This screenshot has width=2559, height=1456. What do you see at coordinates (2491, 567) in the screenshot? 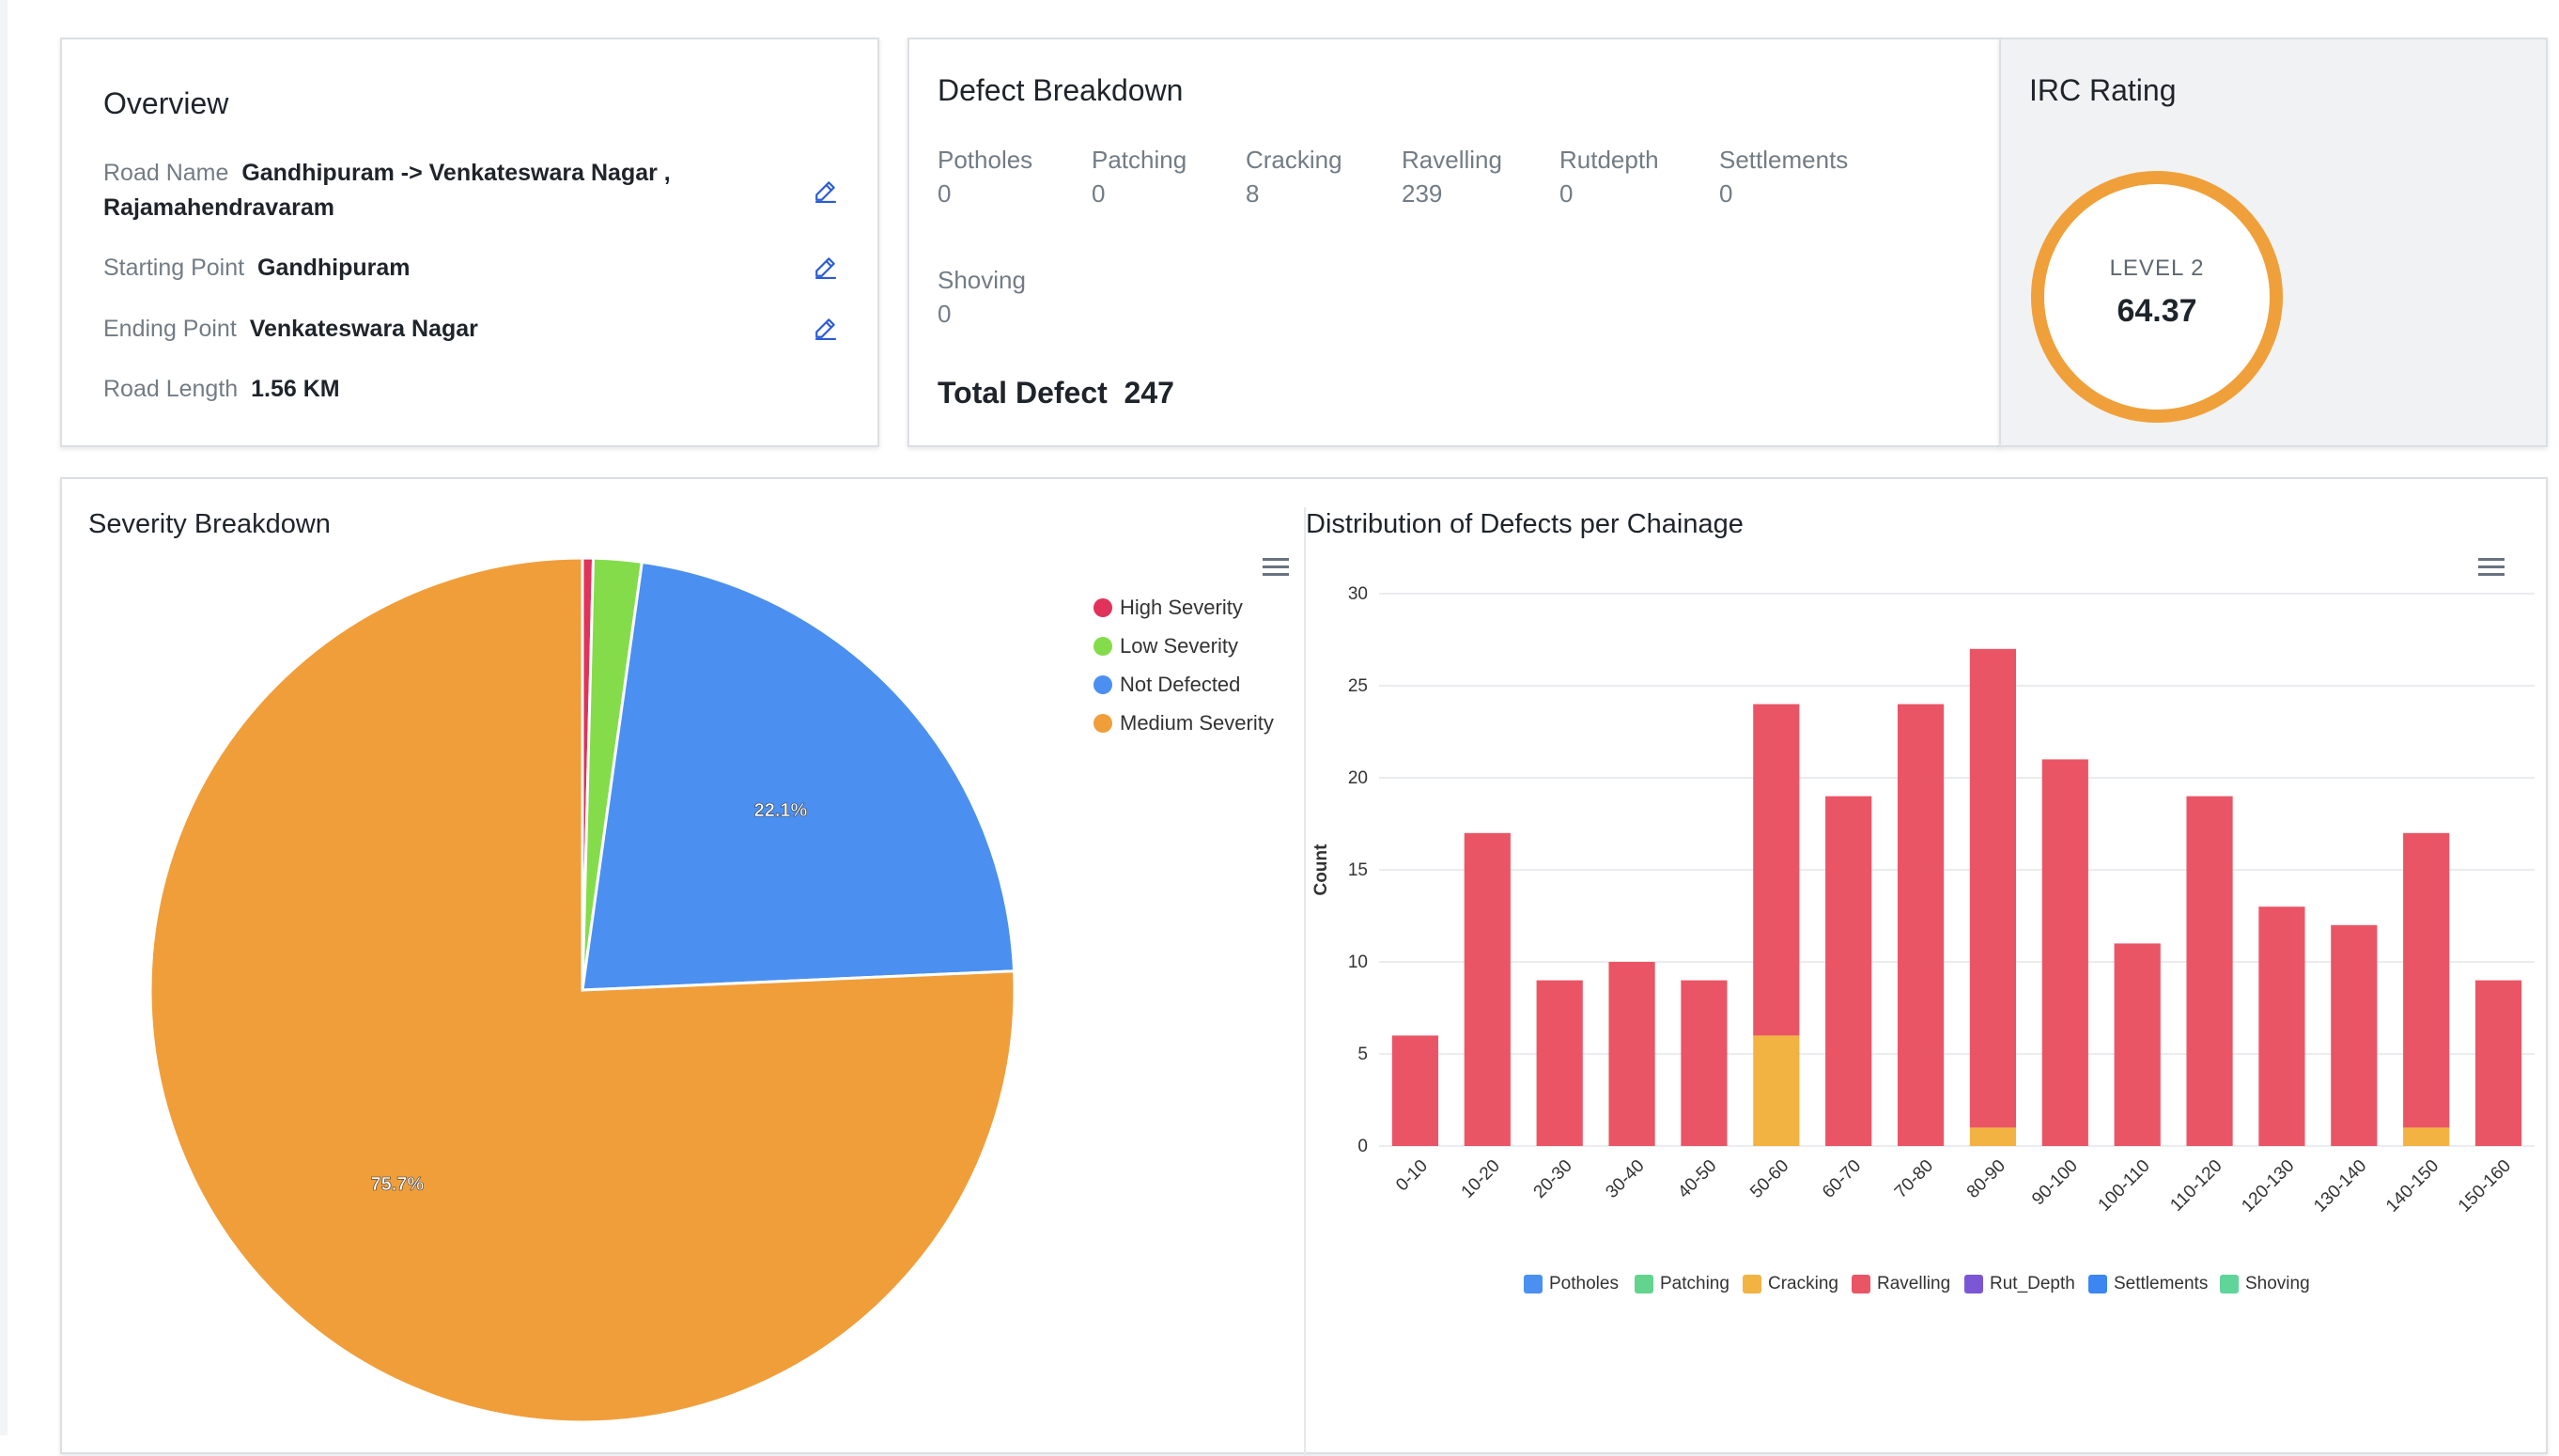
I see `distribution-menu-icon` at bounding box center [2491, 567].